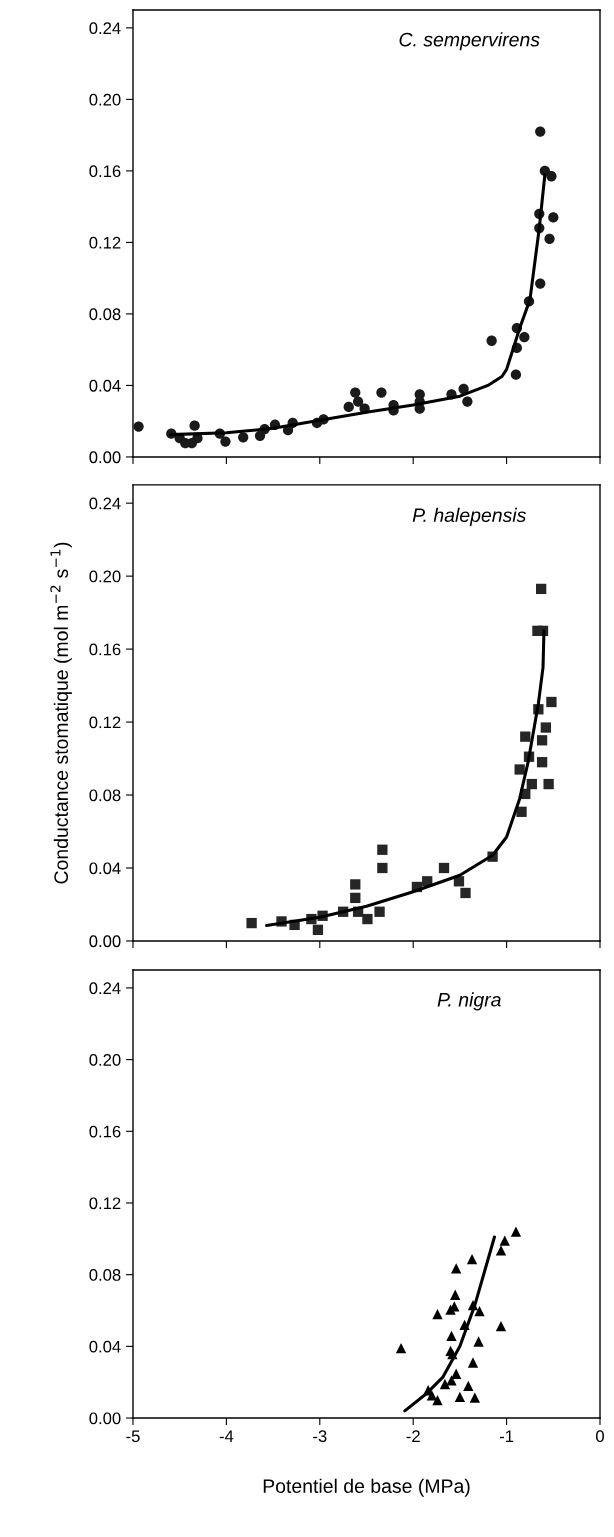 This screenshot has width=614, height=1537. What do you see at coordinates (469, 1001) in the screenshot?
I see `text: P. nigra` at bounding box center [469, 1001].